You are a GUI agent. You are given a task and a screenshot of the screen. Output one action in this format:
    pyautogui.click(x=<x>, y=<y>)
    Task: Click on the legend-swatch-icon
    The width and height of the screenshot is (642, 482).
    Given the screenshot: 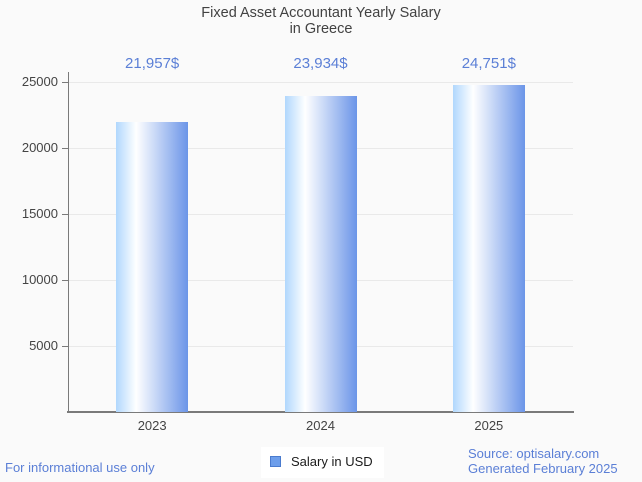 What is the action you would take?
    pyautogui.click(x=275, y=461)
    